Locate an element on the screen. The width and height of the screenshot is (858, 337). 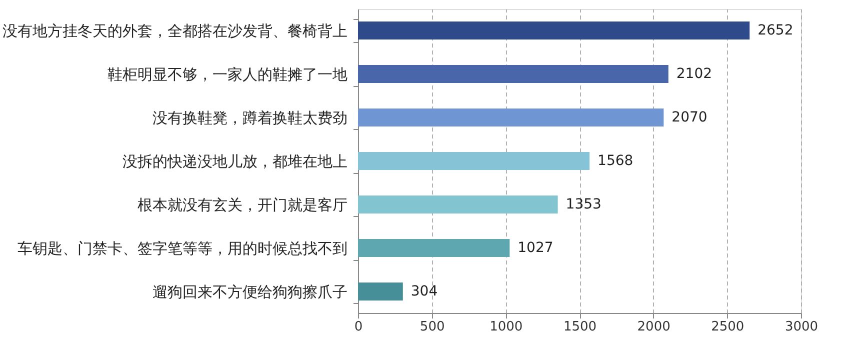
y-tick-label: 没有换鞋凳，蹲着换鞋太费劲 is located at coordinates (250, 118).